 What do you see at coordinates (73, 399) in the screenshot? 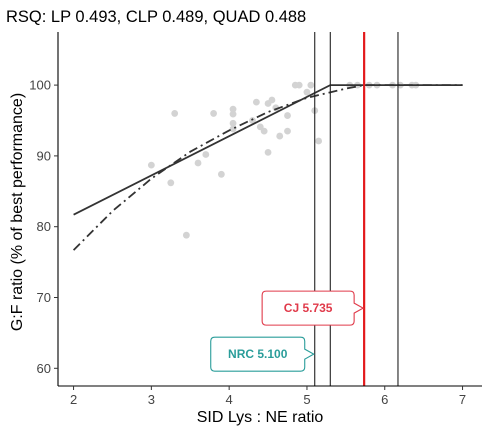
I see `x-tick-label: 2` at bounding box center [73, 399].